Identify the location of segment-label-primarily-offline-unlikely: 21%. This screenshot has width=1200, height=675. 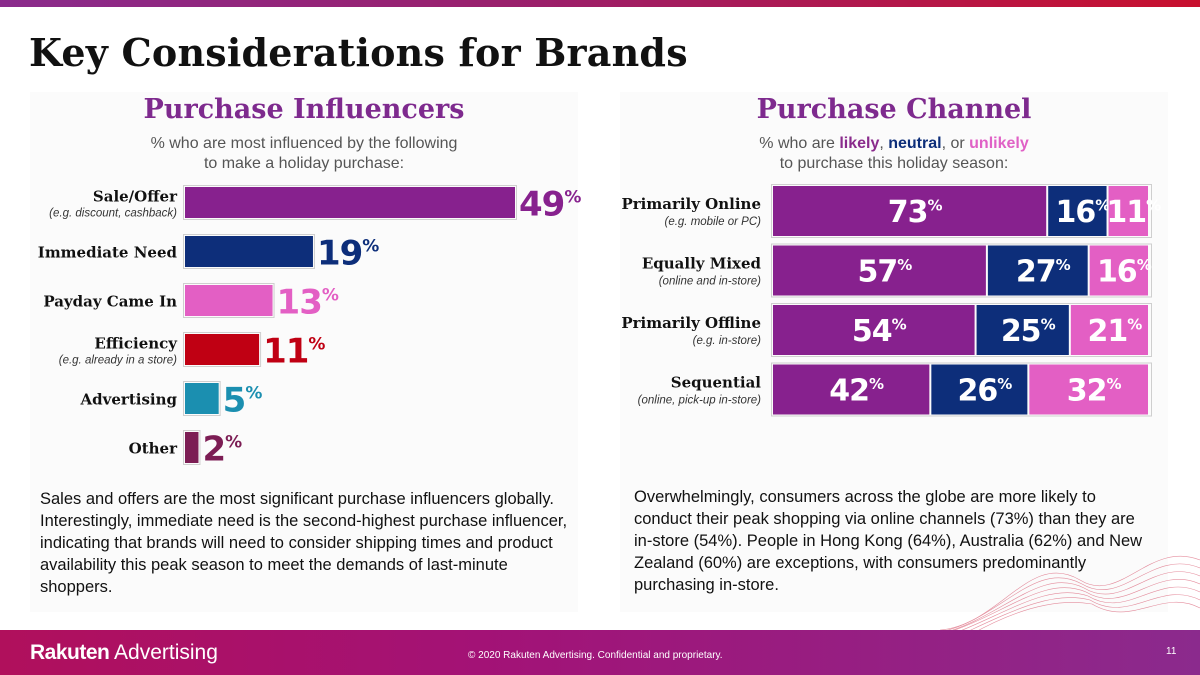
(1115, 331).